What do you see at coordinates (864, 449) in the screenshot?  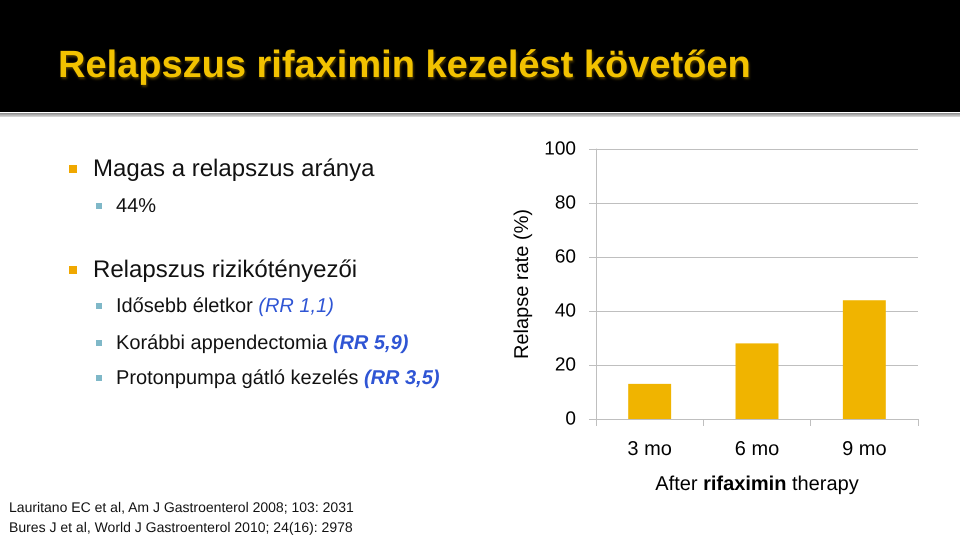 I see `x-tick-label: 9 mo` at bounding box center [864, 449].